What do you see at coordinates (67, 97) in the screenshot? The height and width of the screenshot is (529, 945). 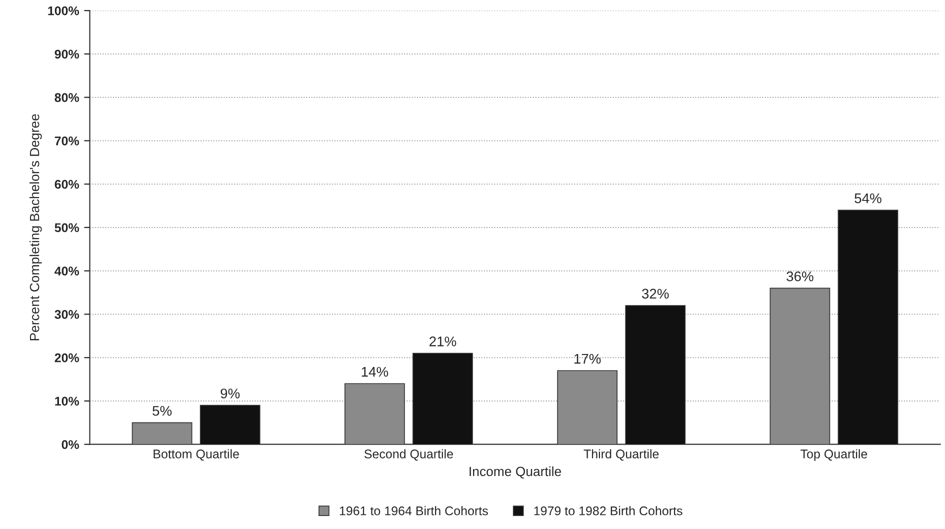 I see `y-tick-label: 80%` at bounding box center [67, 97].